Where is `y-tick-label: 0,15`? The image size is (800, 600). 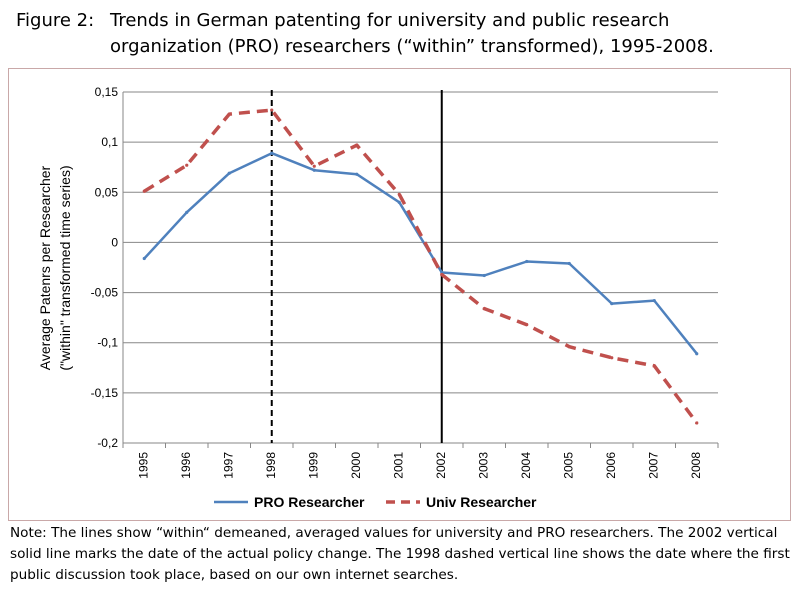
y-tick-label: 0,15 is located at coordinates (107, 92).